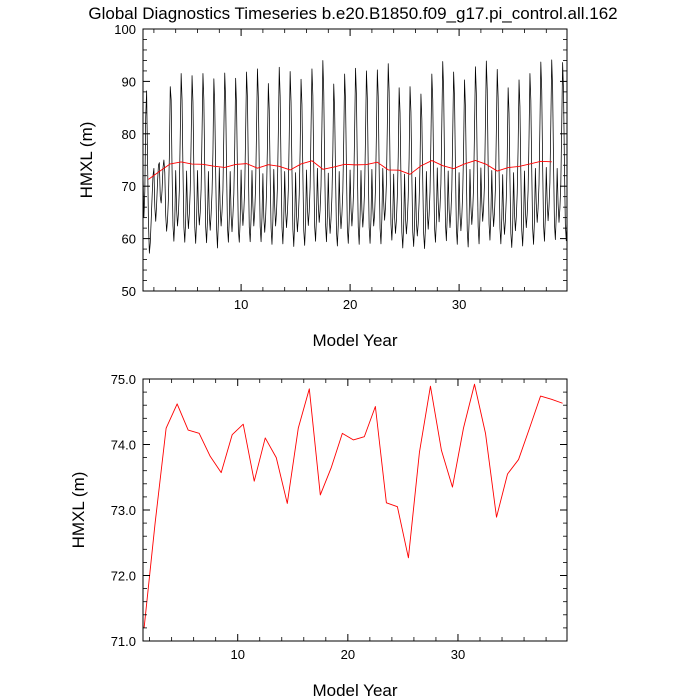 The height and width of the screenshot is (700, 700). Describe the element at coordinates (350, 169) in the screenshot. I see `annual-mean-line` at that location.